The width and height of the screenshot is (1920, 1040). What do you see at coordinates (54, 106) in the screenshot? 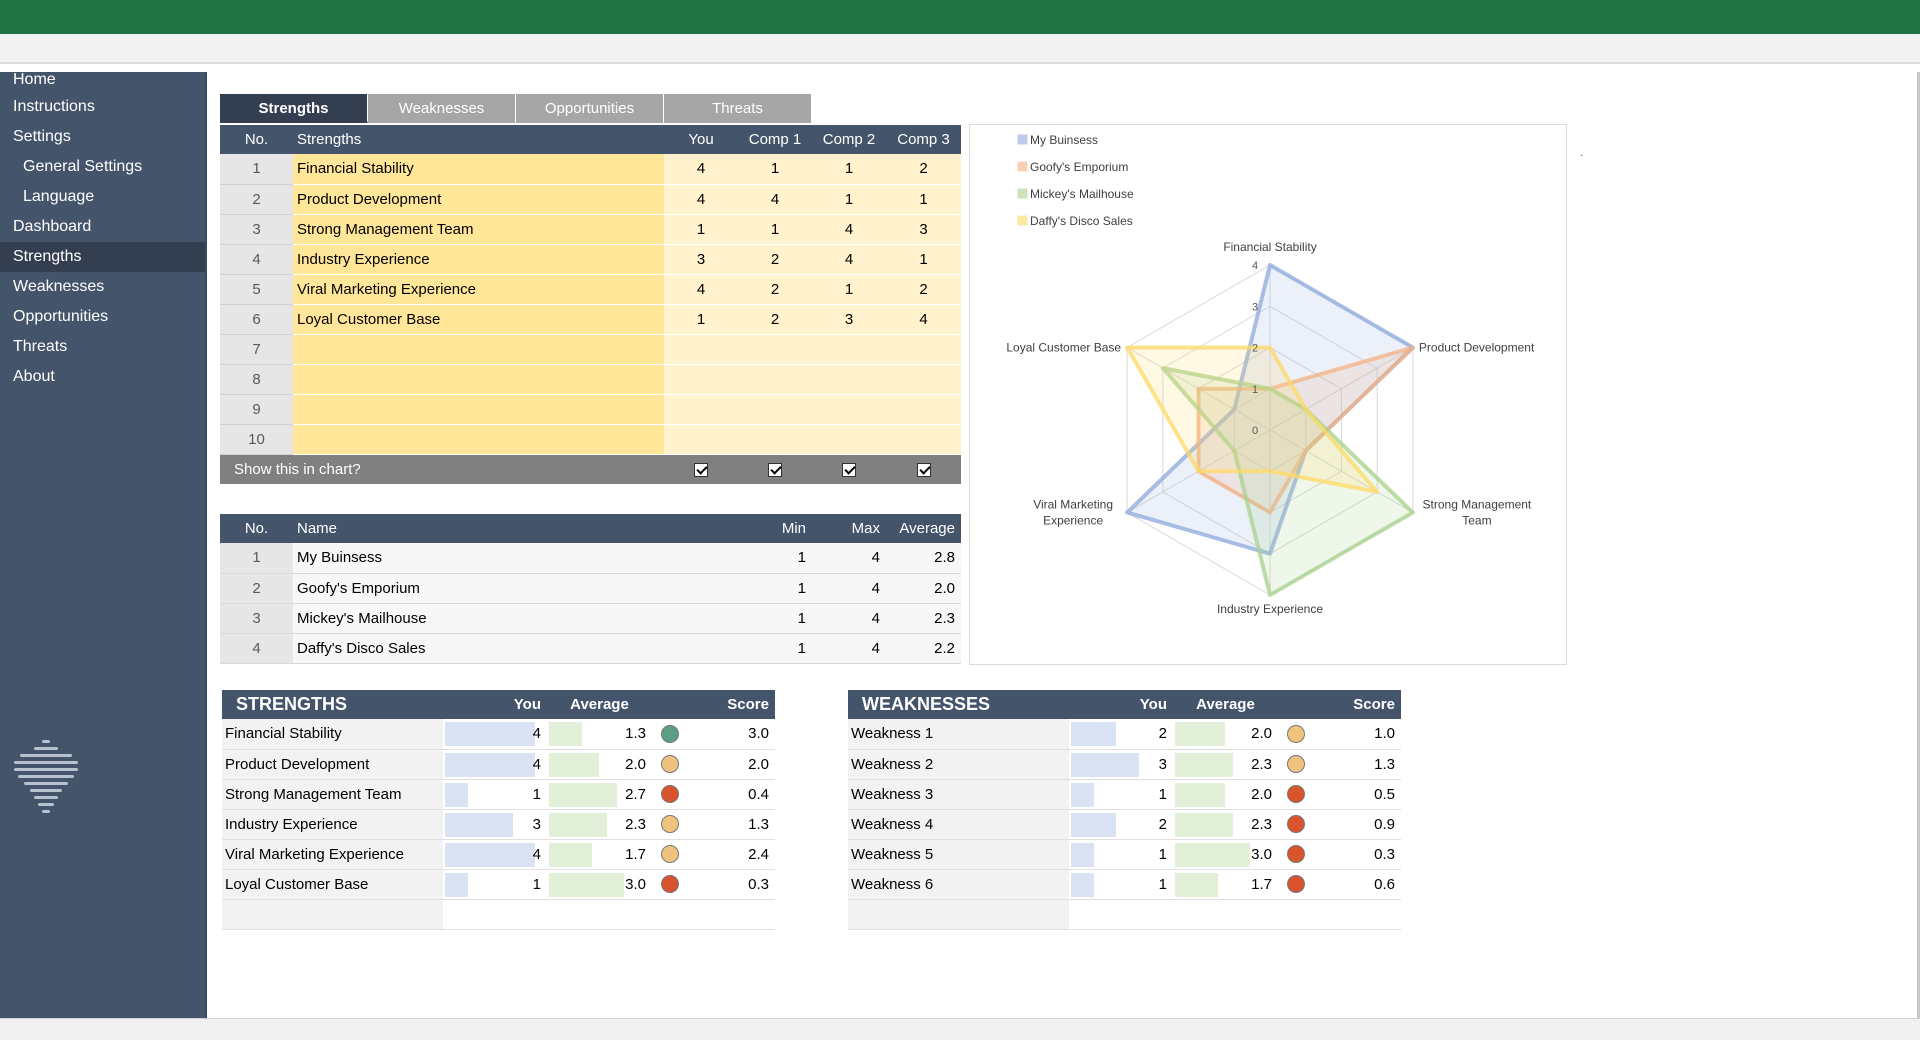
I see `sidebar-item-instructions: Instructions` at bounding box center [54, 106].